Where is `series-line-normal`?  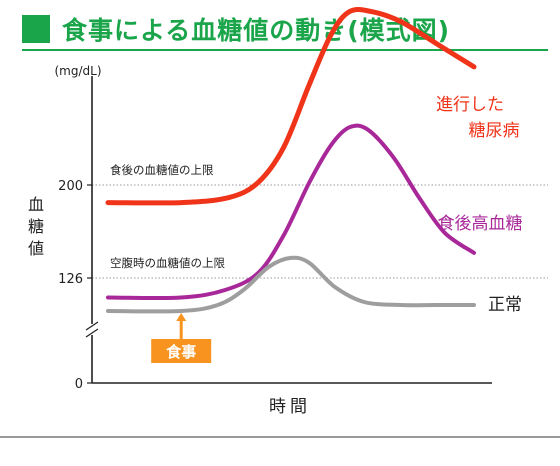 series-line-normal is located at coordinates (291, 284).